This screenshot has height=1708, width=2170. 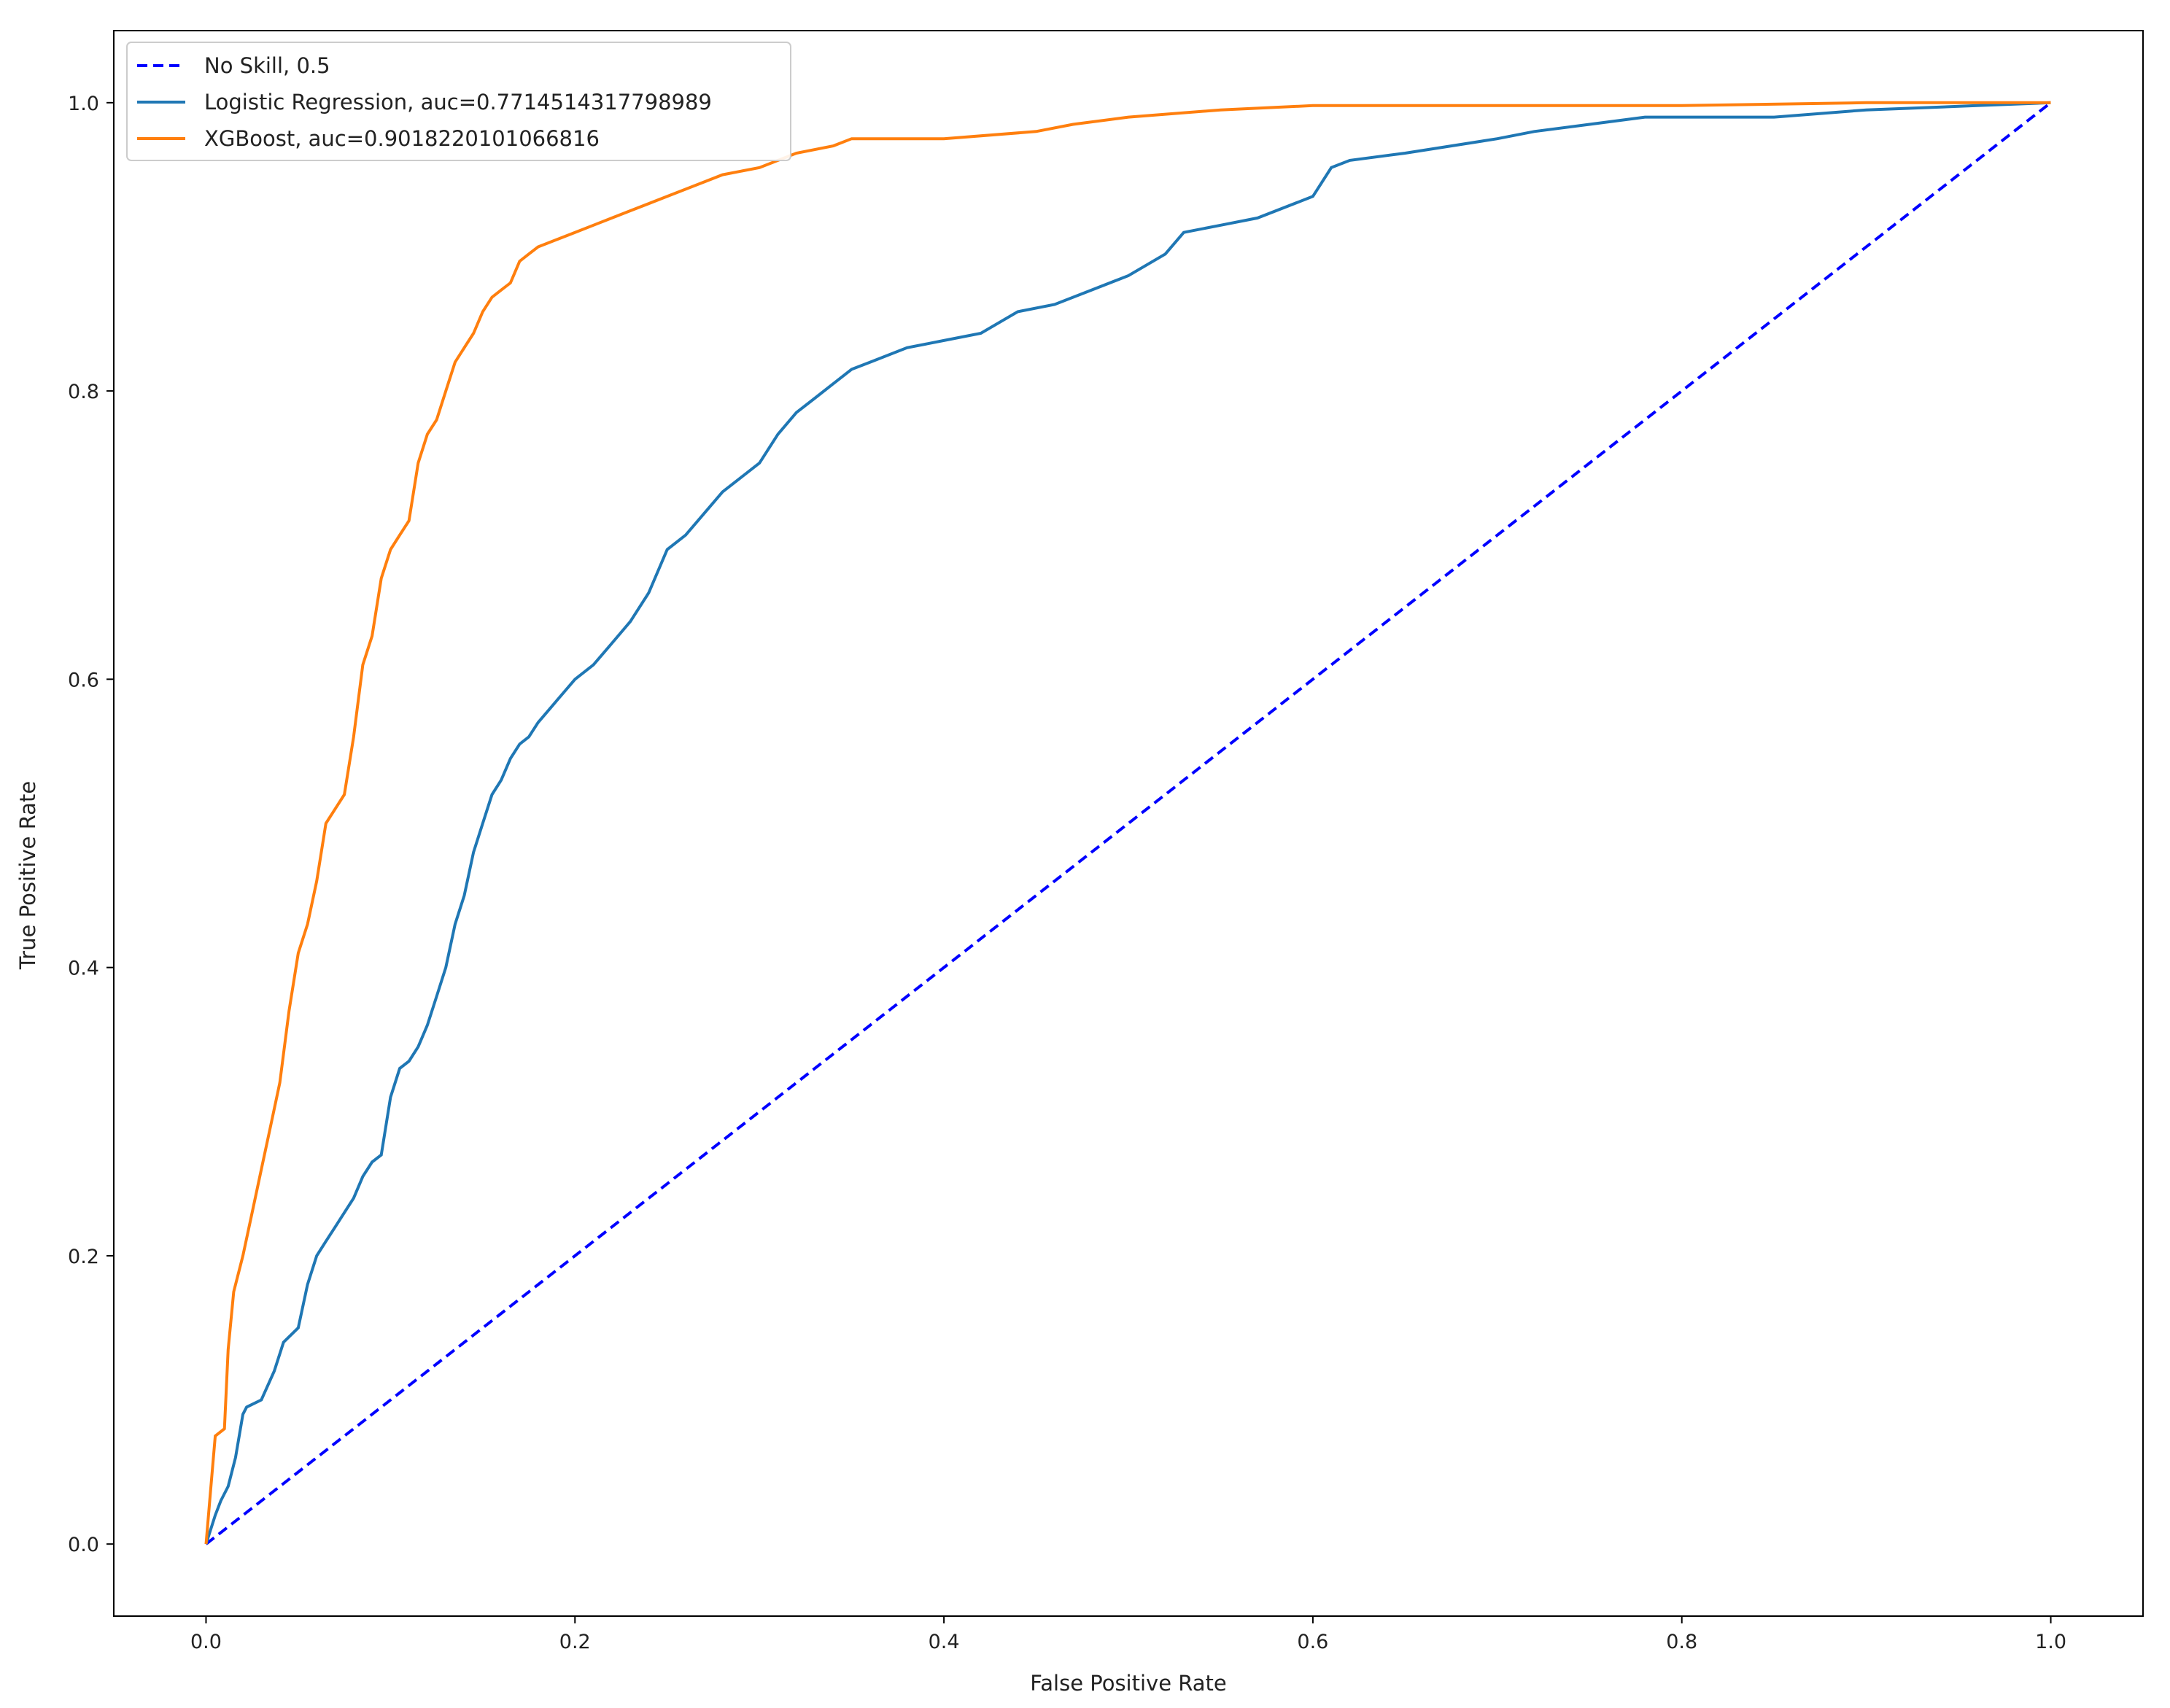 I want to click on legend-label-xgboost: XGBoost, auc=0.9018220101066816, so click(x=402, y=138).